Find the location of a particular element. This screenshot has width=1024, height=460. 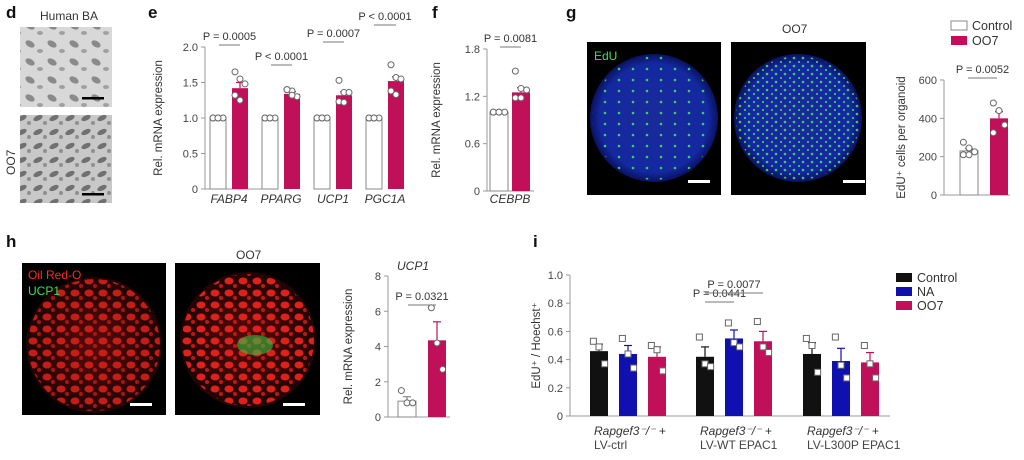

panel-label-f: f is located at coordinates (435, 12).